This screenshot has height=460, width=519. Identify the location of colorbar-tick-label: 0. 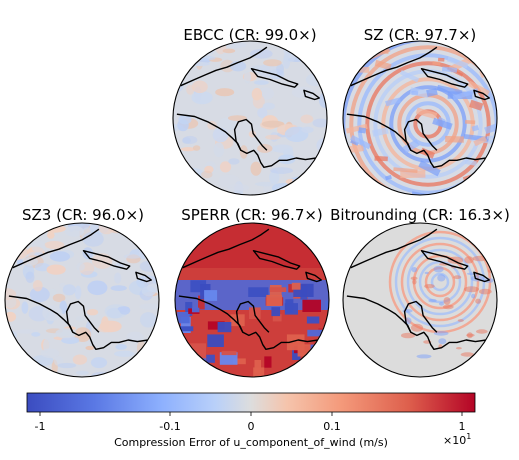
(251, 426).